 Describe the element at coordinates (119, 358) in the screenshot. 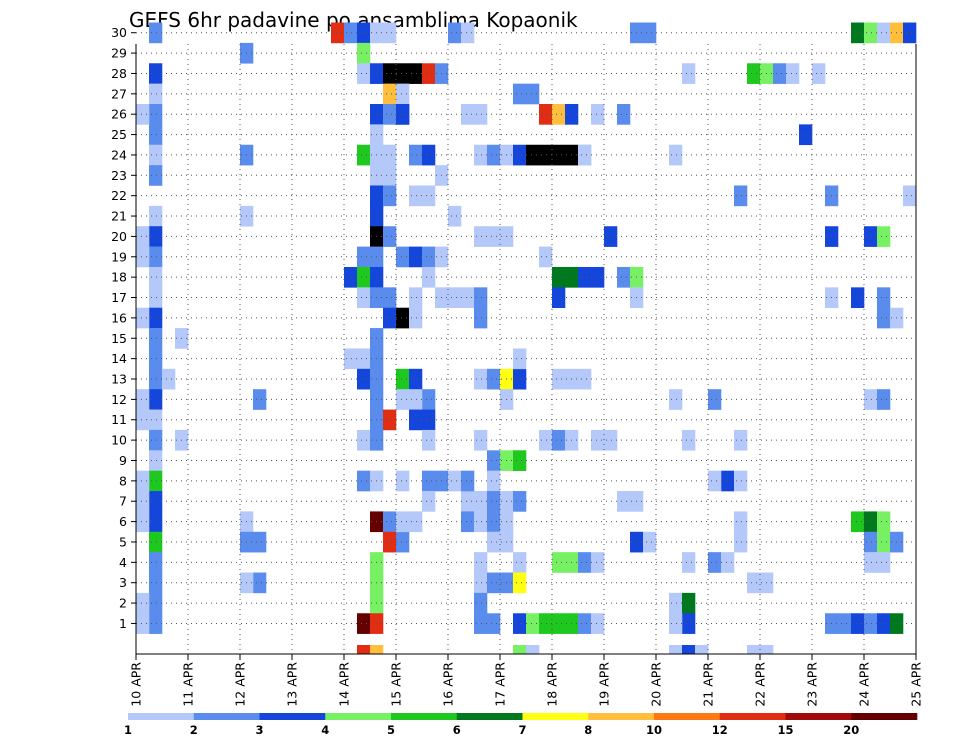

I see `y-tick-label: 14` at that location.